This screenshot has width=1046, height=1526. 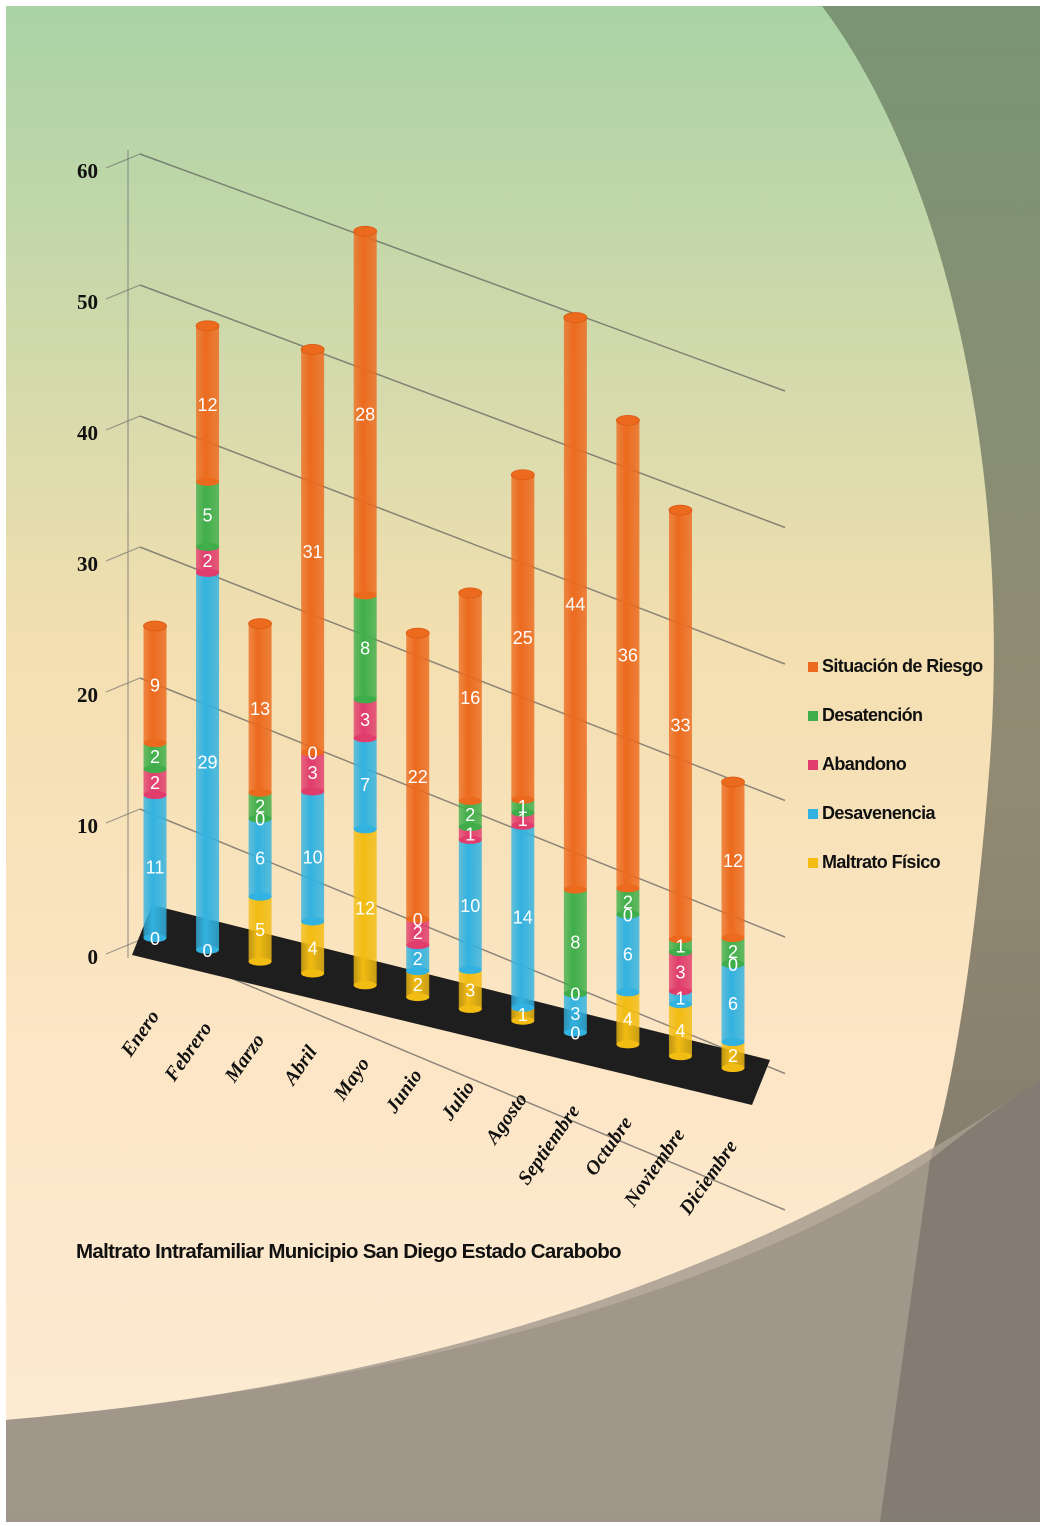 I want to click on x-tick-label: Diciembre, so click(x=708, y=1178).